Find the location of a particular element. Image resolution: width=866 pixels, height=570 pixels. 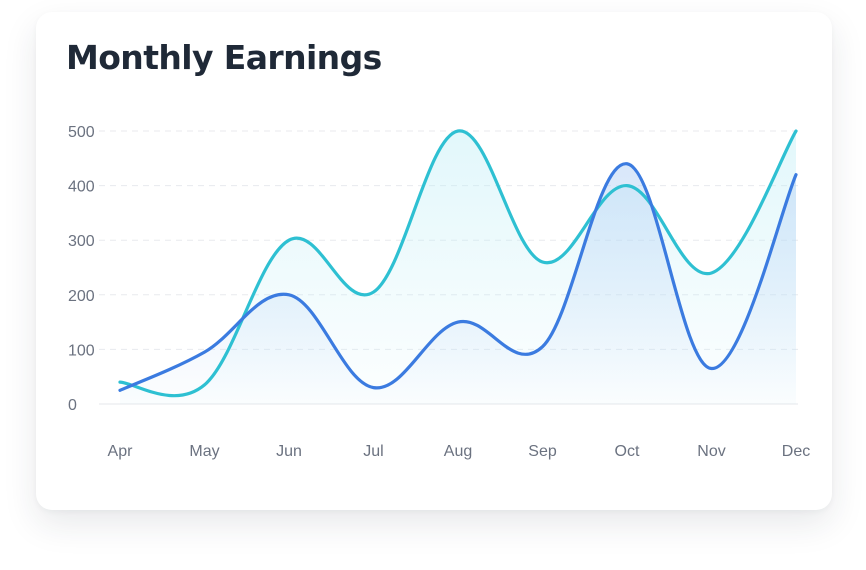

x-tick-label: Aug is located at coordinates (458, 451).